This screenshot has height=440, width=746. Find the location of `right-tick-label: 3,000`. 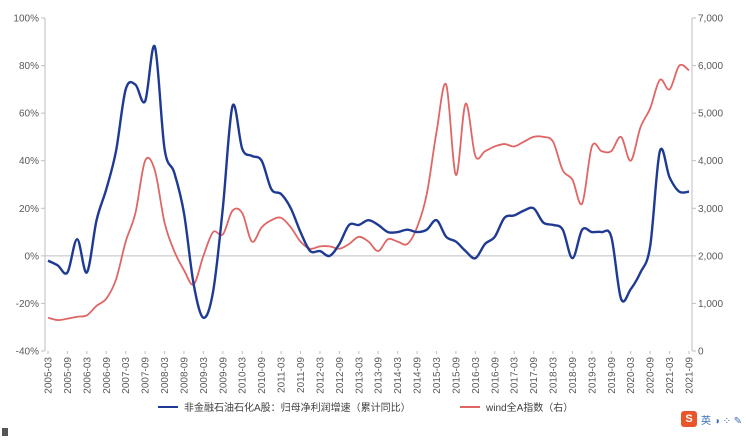

right-tick-label: 3,000 is located at coordinates (710, 209).